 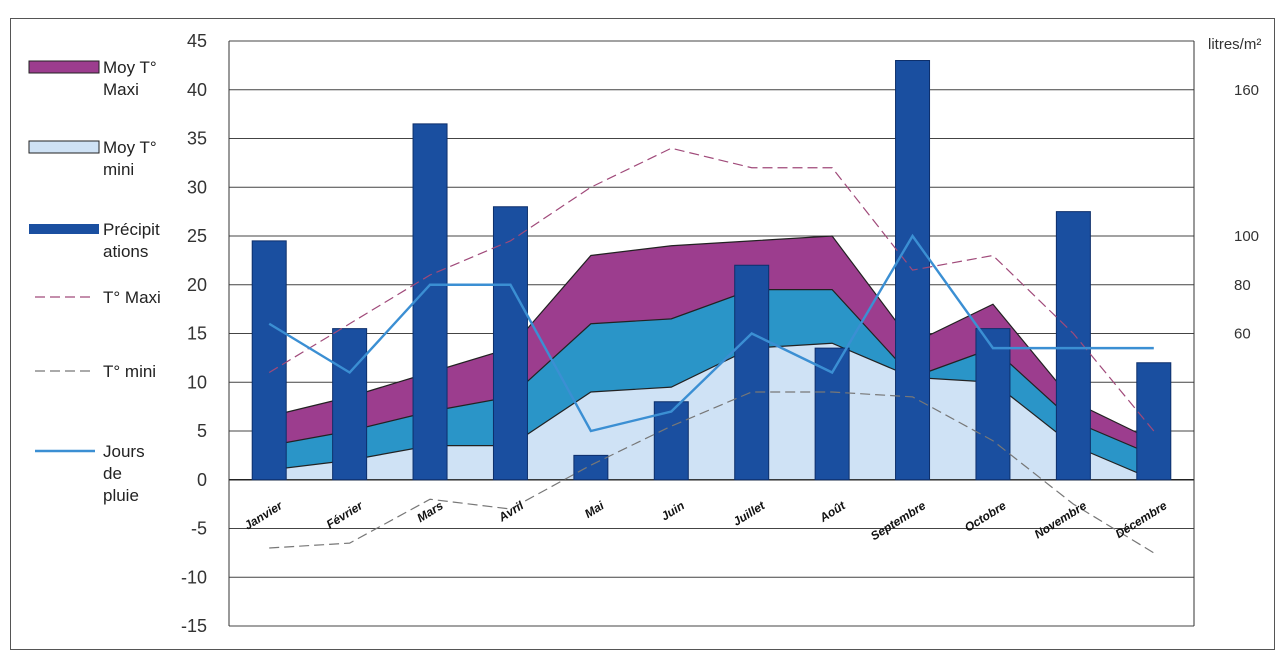 What do you see at coordinates (95, 371) in the screenshot?
I see `legend-item-t-mini: T° mini` at bounding box center [95, 371].